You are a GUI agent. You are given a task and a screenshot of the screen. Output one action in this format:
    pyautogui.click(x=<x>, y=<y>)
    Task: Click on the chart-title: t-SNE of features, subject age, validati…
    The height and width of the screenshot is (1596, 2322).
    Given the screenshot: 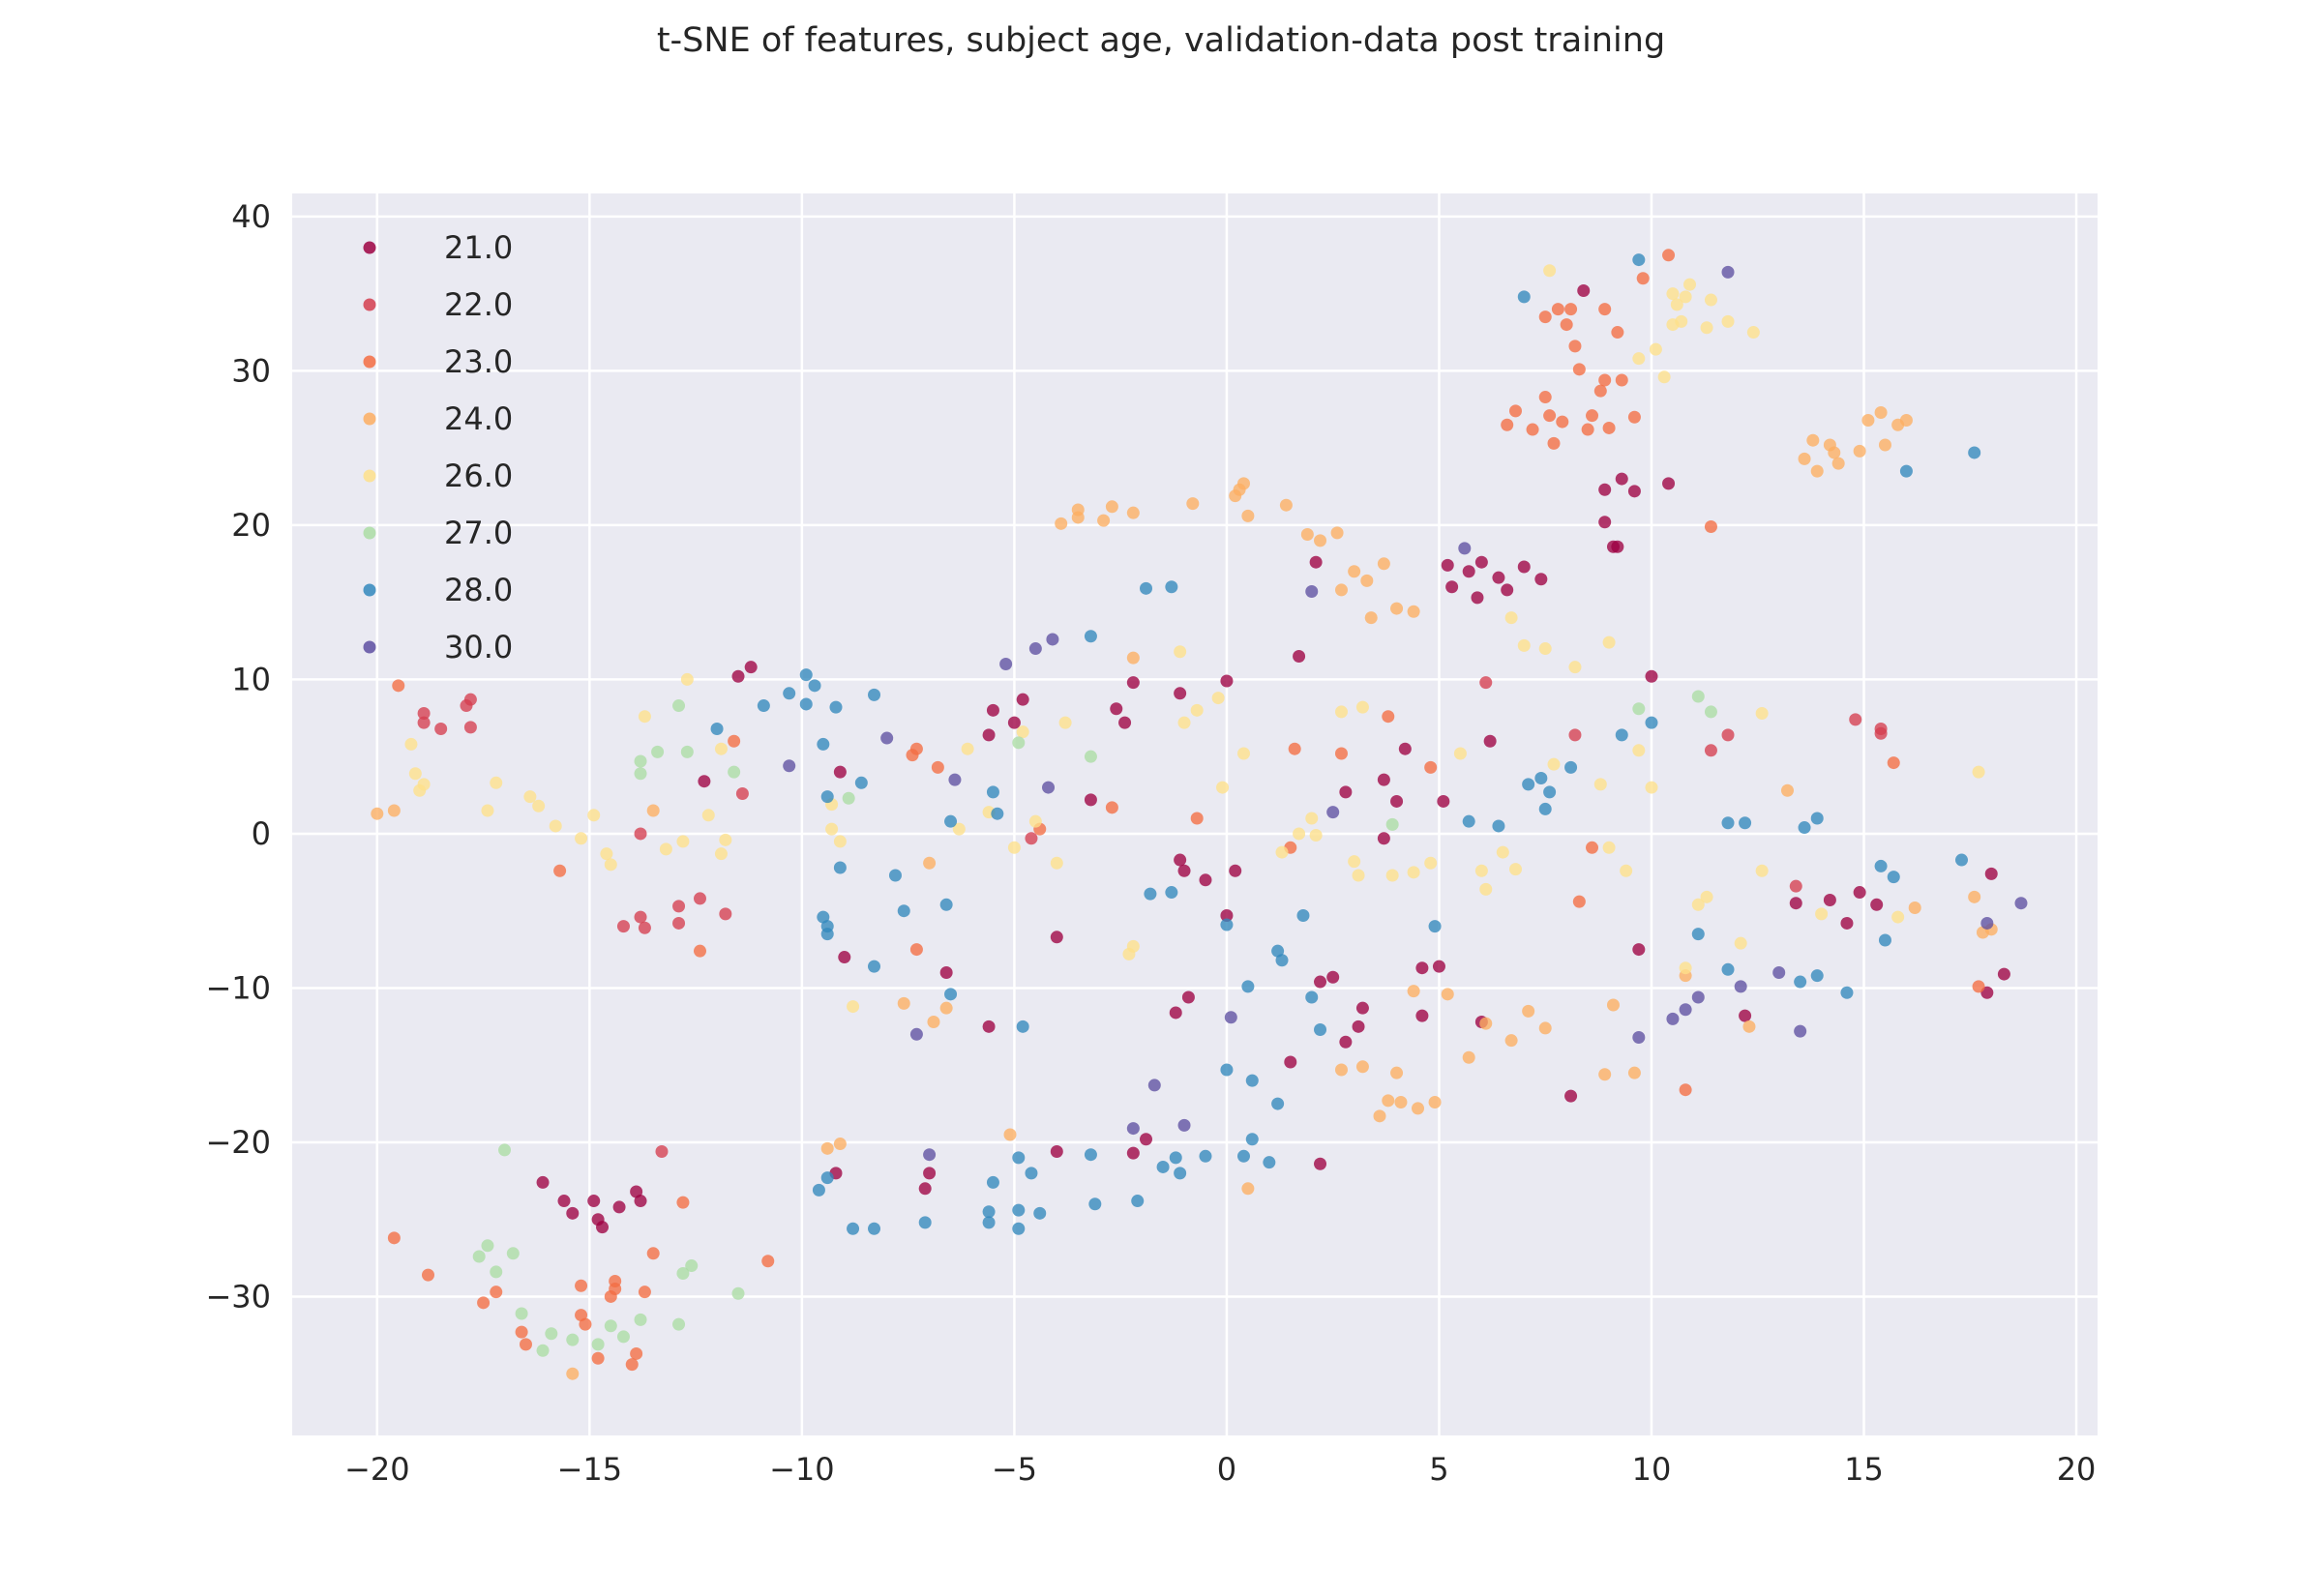 What is the action you would take?
    pyautogui.click(x=1161, y=40)
    